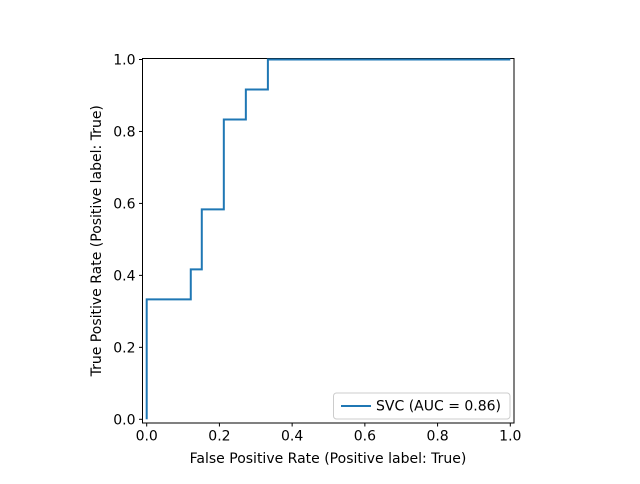 The height and width of the screenshot is (484, 640). What do you see at coordinates (124, 276) in the screenshot?
I see `y-tick-label: 0.4` at bounding box center [124, 276].